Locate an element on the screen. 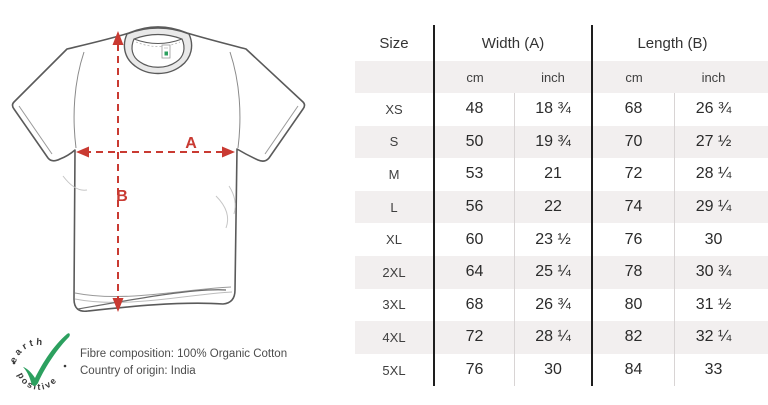  width-cm-cell: 76 is located at coordinates (475, 370).